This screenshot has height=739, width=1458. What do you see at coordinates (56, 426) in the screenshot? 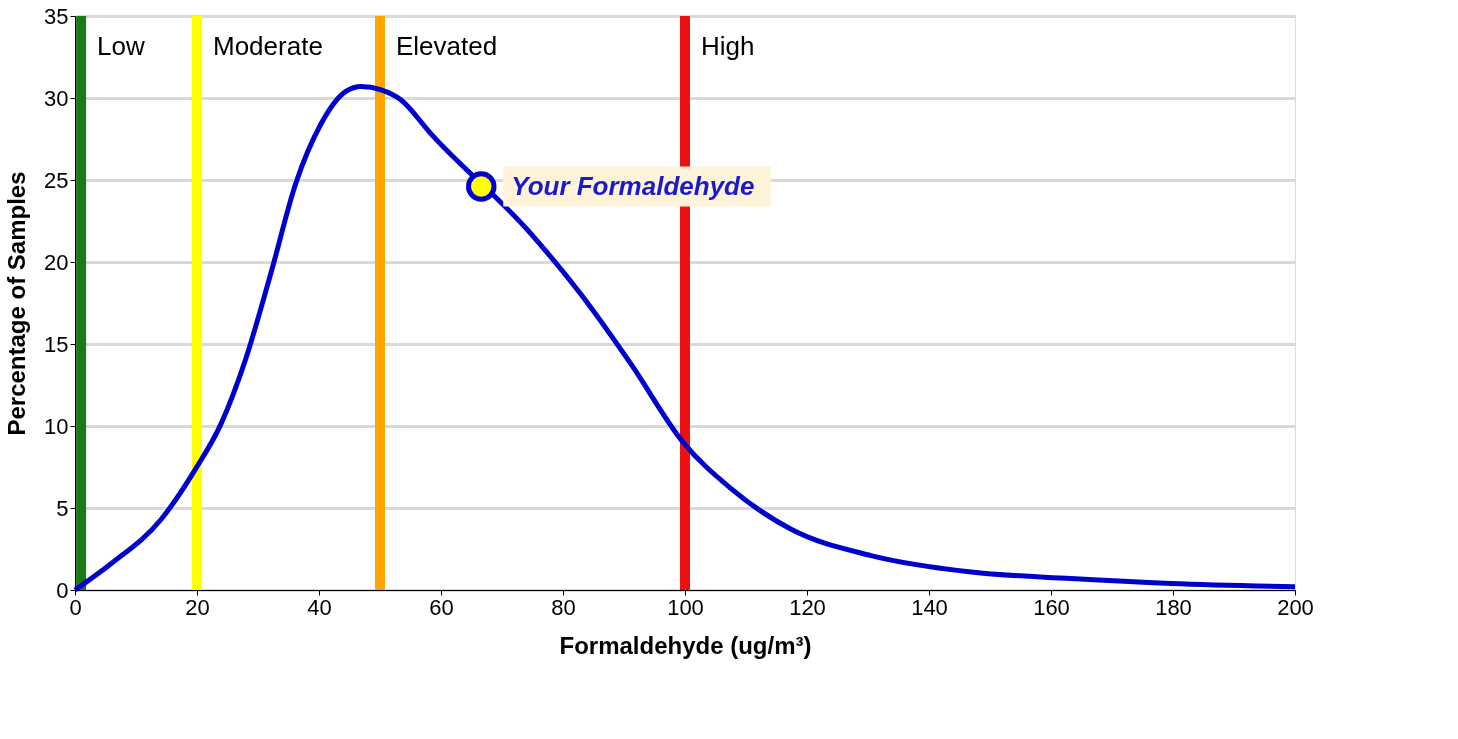
I see `y-tick-label: 10` at bounding box center [56, 426].